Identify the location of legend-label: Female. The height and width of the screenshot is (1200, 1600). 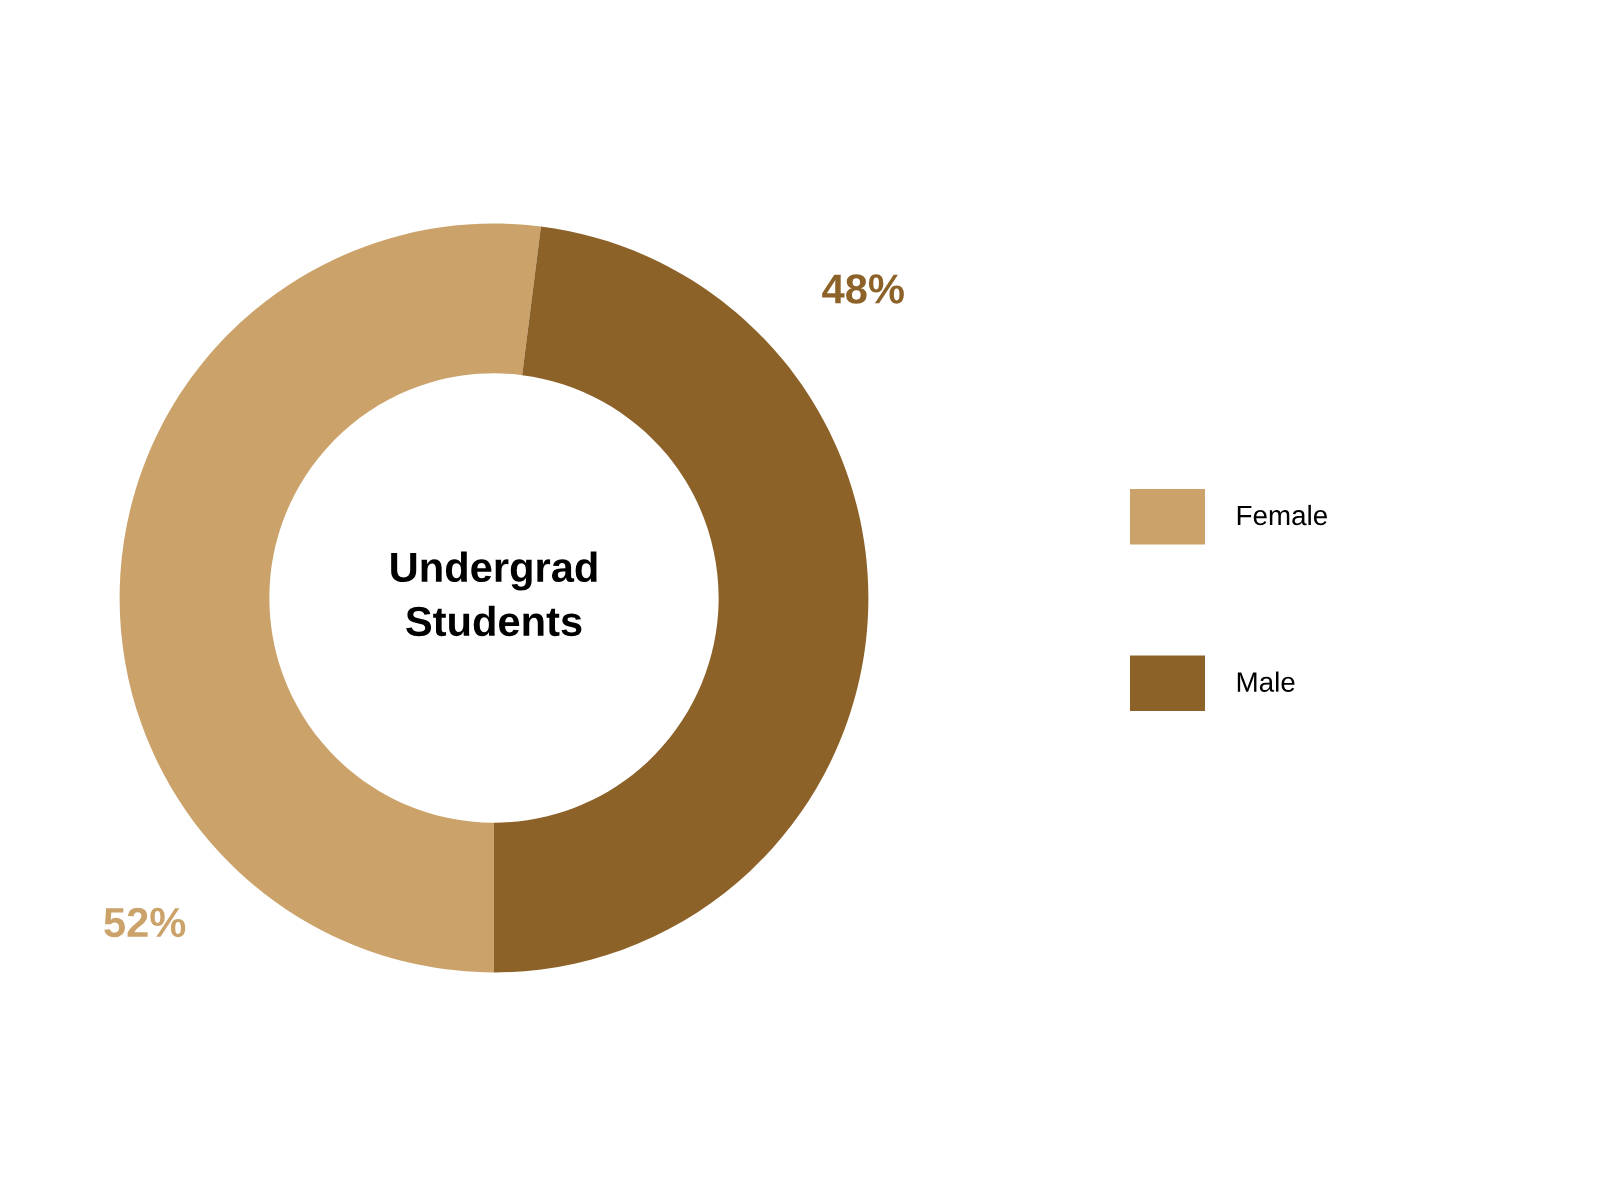
(1282, 515).